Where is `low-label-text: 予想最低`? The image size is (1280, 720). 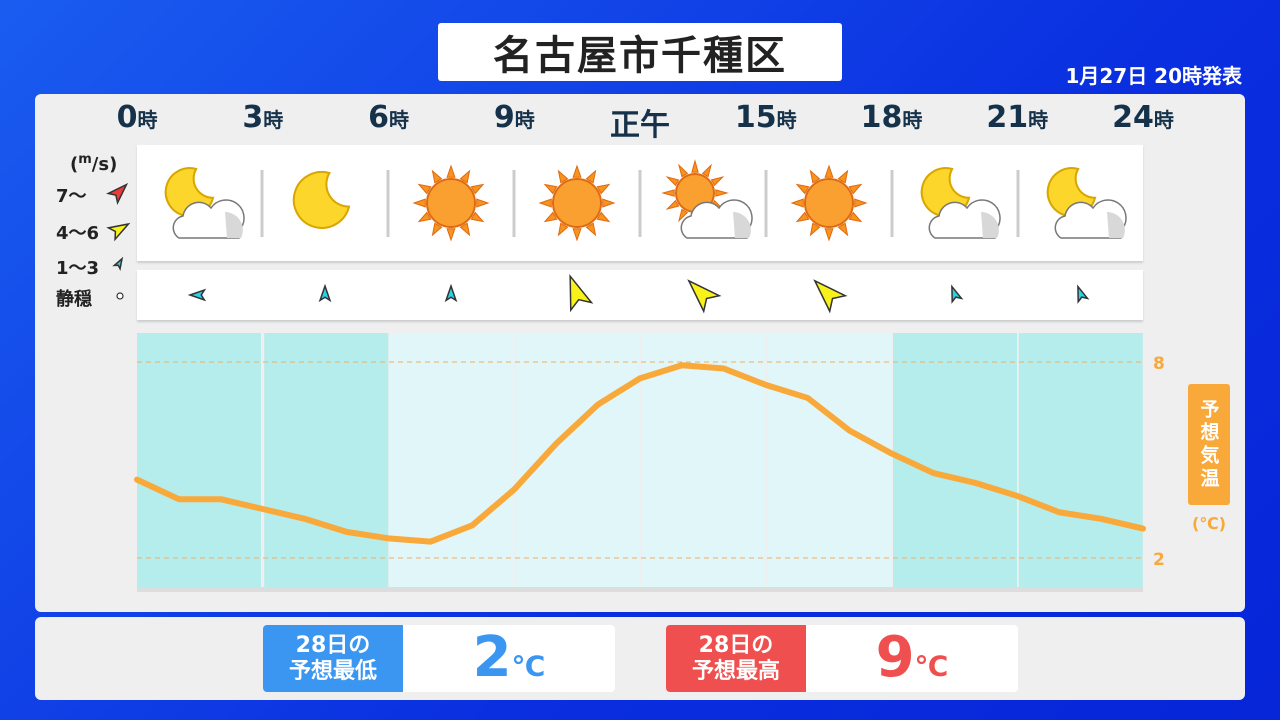 low-label-text: 予想最低 is located at coordinates (332, 671).